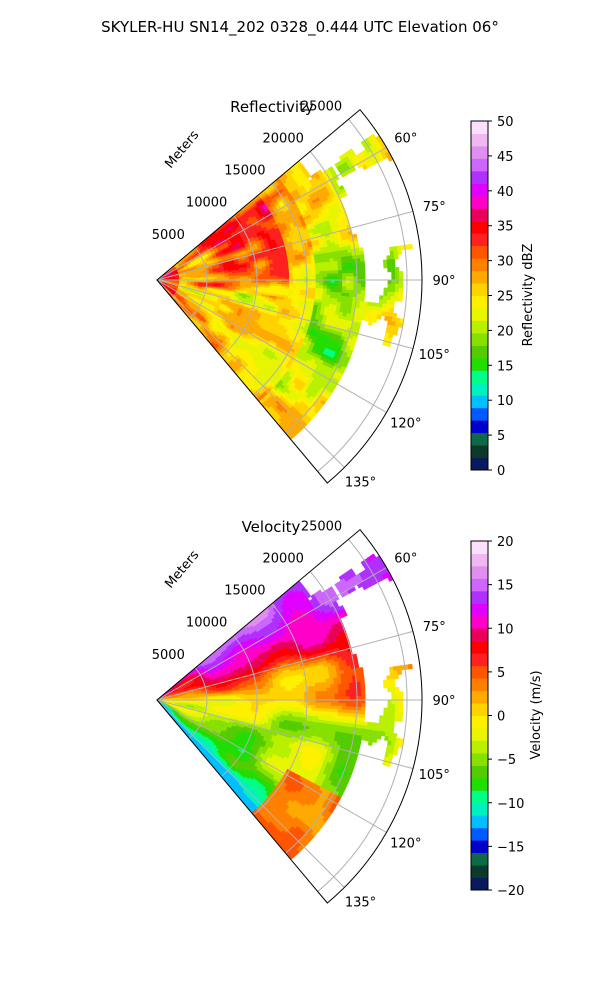 The image size is (600, 1004). I want to click on reflectivity-data-layer, so click(285, 287).